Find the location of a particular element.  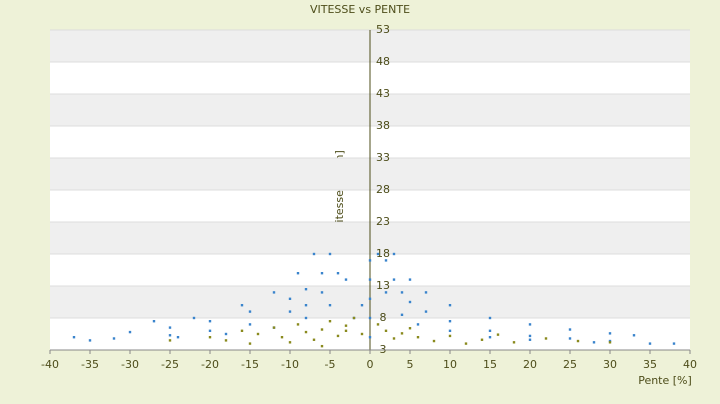

x-tick-label: 25 is located at coordinates (570, 364).